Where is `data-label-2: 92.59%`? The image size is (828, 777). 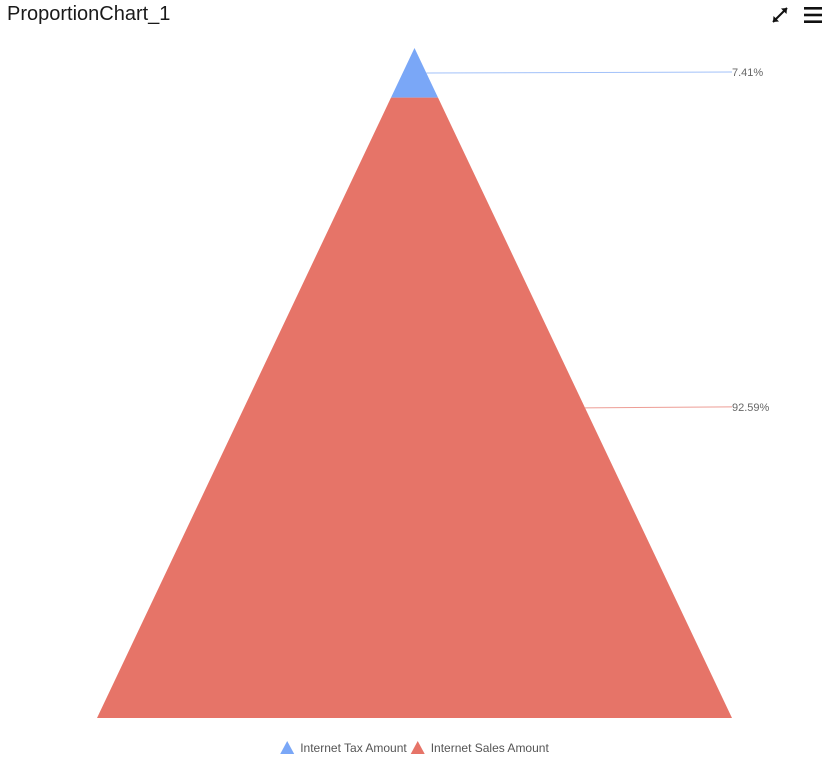 data-label-2: 92.59% is located at coordinates (751, 408).